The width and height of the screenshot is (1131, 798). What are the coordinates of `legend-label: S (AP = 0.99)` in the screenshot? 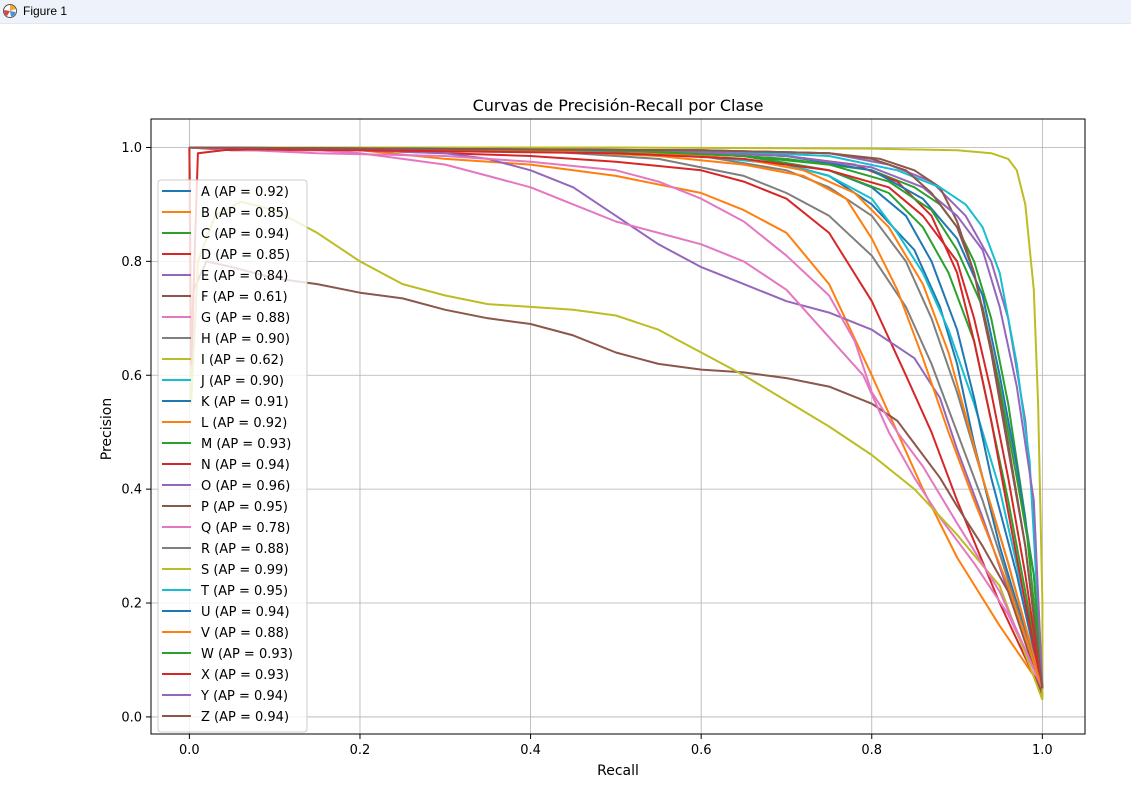 It's located at (244, 570).